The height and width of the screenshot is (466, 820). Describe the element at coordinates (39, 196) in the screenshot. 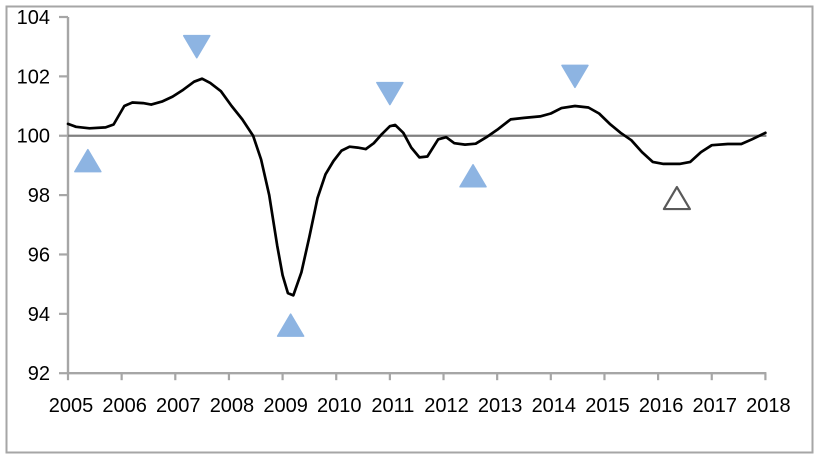

I see `y-tick-label: 98` at that location.